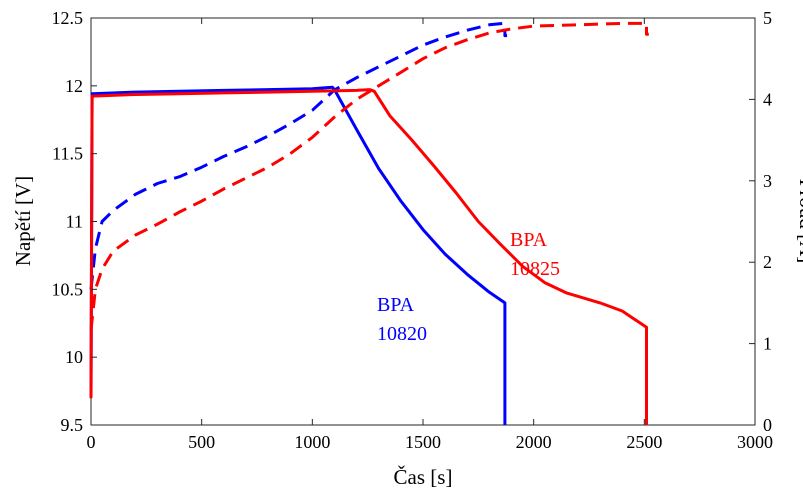 The width and height of the screenshot is (803, 490). Describe the element at coordinates (534, 442) in the screenshot. I see `x-tick-label: 2000` at that location.